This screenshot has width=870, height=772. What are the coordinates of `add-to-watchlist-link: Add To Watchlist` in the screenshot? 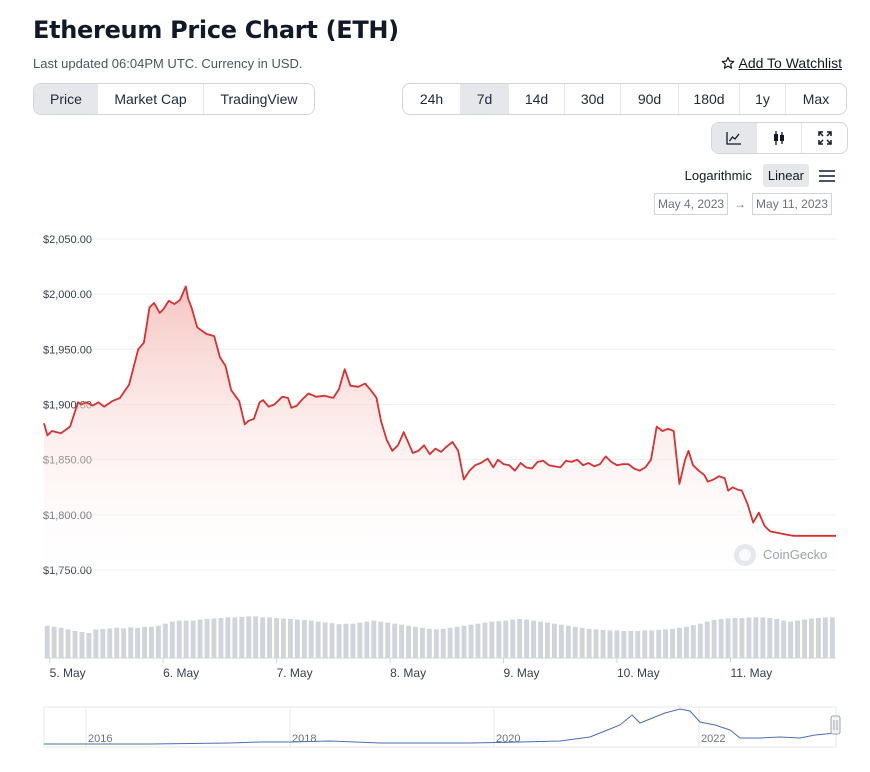 It's located at (781, 63).